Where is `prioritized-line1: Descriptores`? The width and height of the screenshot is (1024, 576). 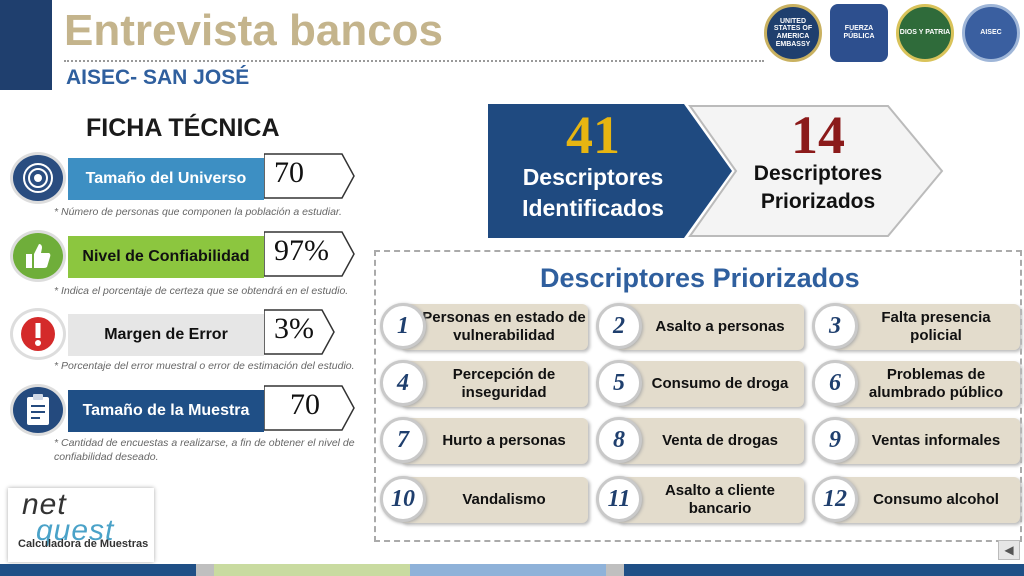 prioritized-line1: Descriptores is located at coordinates (818, 173).